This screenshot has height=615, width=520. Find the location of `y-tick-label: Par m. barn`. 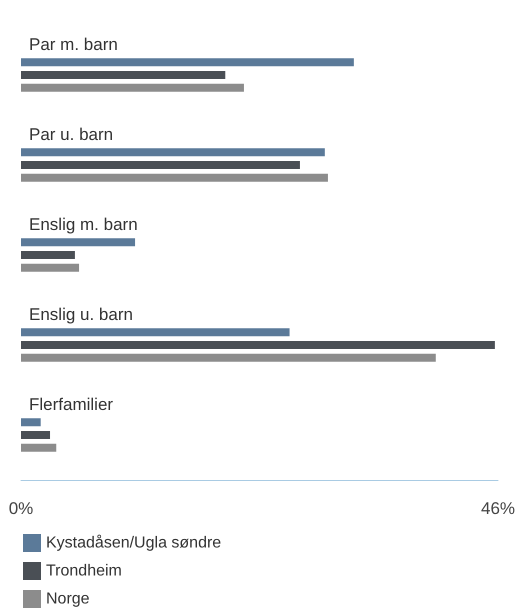

y-tick-label: Par m. barn is located at coordinates (73, 44).